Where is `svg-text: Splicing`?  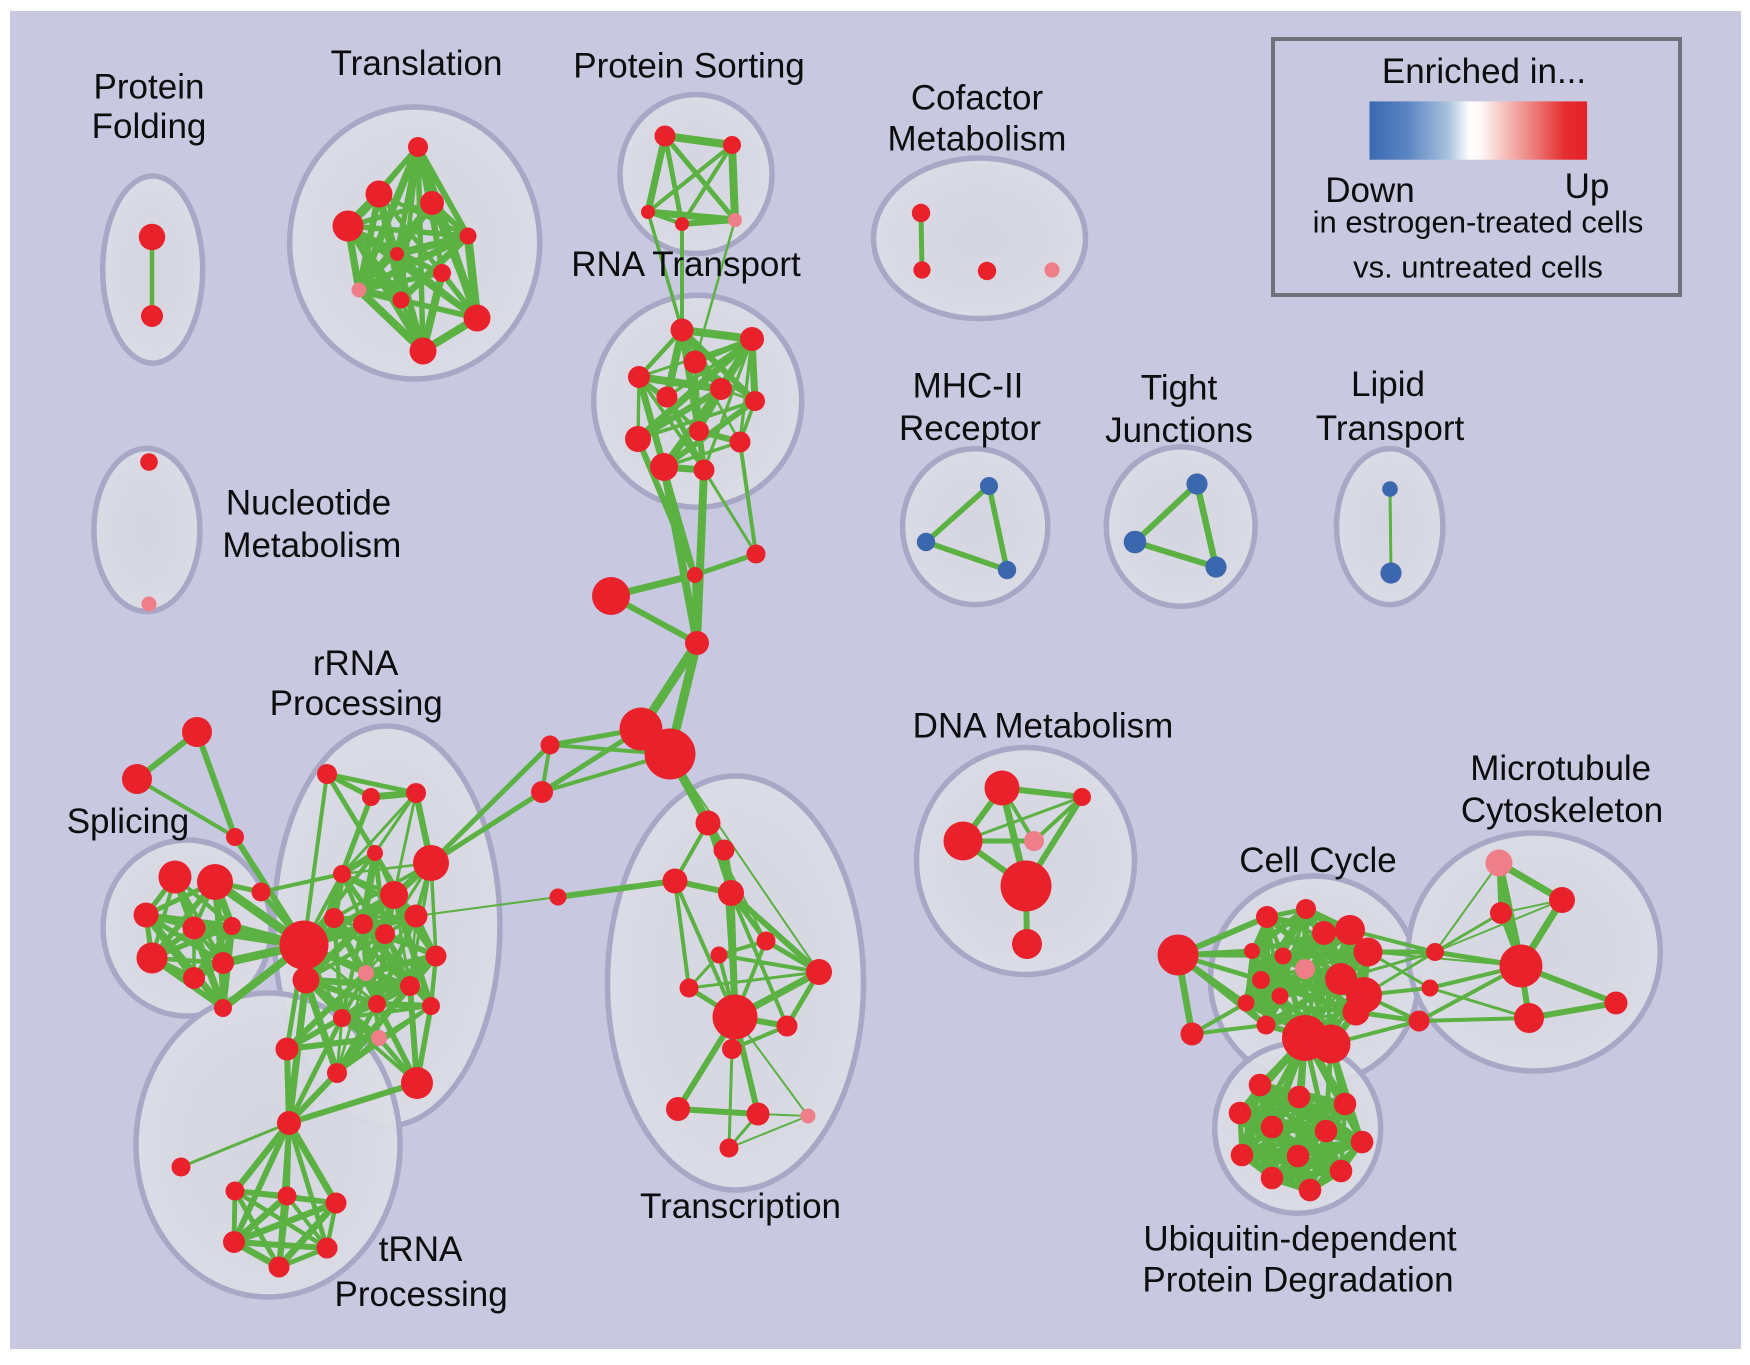 svg-text: Splicing is located at coordinates (128, 821).